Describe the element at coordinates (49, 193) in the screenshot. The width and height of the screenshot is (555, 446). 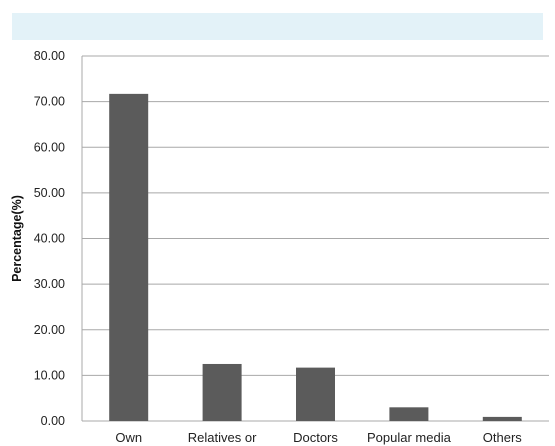
I see `y-tick-label: 50.00` at that location.